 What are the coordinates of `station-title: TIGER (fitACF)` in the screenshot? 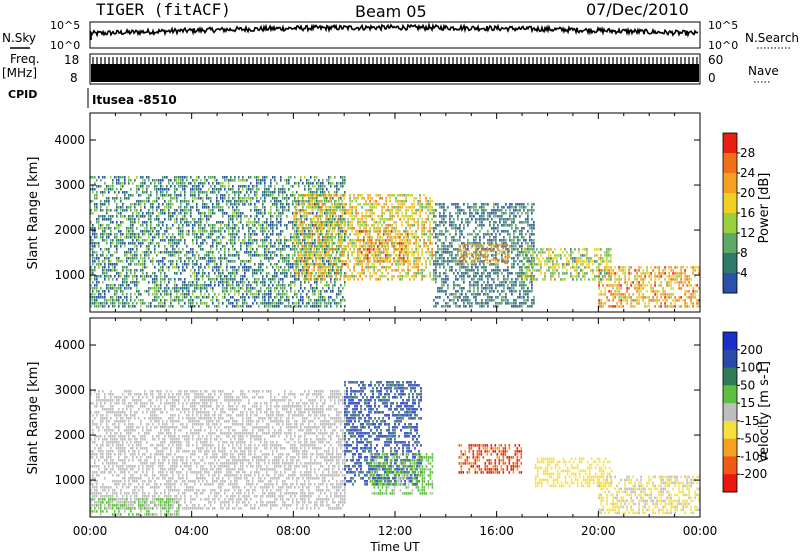 It's located at (163, 9).